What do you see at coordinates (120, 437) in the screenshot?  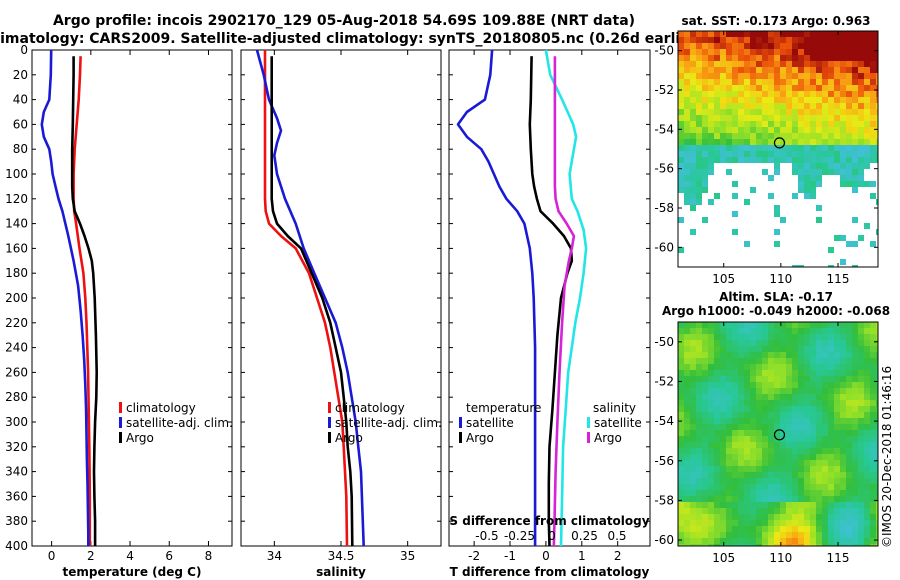 I see `legend-swatch-argo` at bounding box center [120, 437].